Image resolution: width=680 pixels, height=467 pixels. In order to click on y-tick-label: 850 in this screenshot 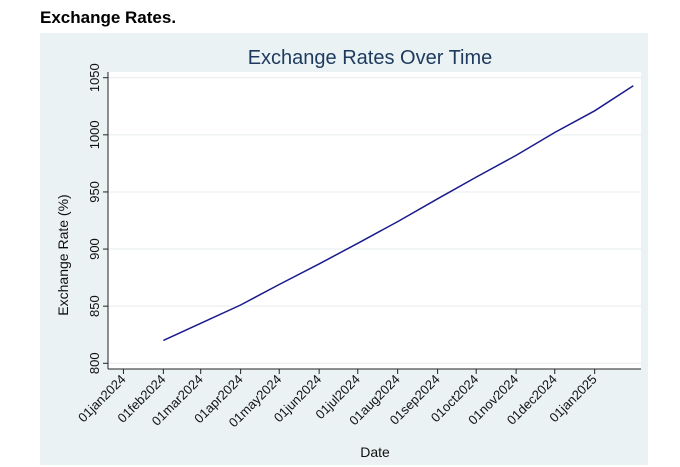, I will do `click(94, 306)`.